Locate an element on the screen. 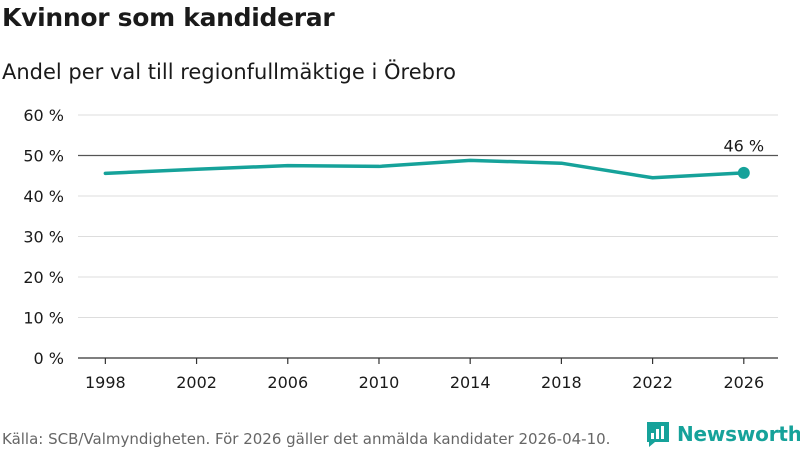  x-tick-label: 2006 is located at coordinates (287, 382).